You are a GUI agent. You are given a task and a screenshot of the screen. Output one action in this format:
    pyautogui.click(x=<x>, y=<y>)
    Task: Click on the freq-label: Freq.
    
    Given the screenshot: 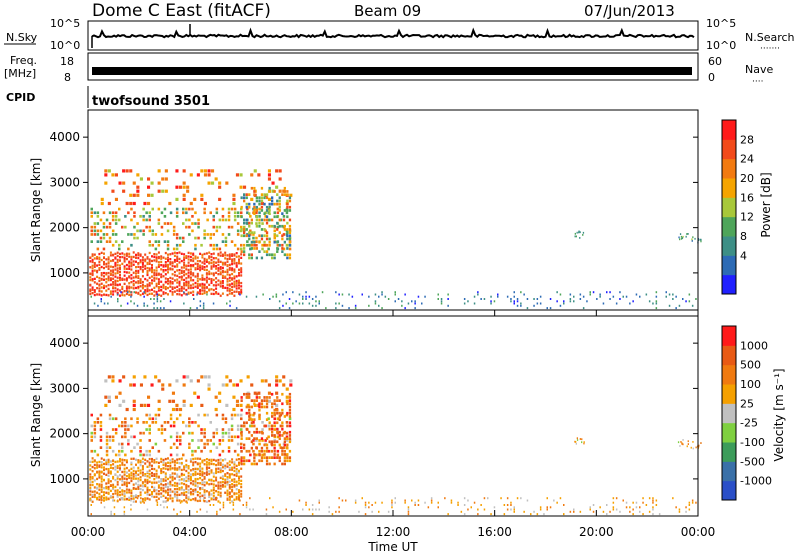 What is the action you would take?
    pyautogui.click(x=23, y=60)
    